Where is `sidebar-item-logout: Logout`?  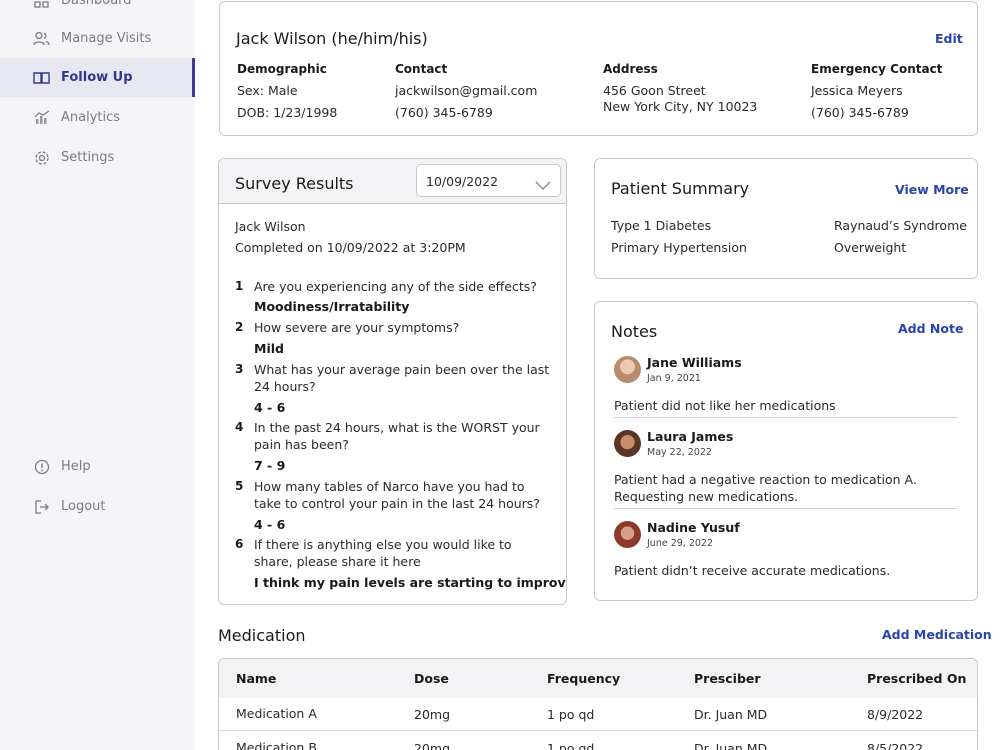
sidebar-item-logout: Logout is located at coordinates (97, 506).